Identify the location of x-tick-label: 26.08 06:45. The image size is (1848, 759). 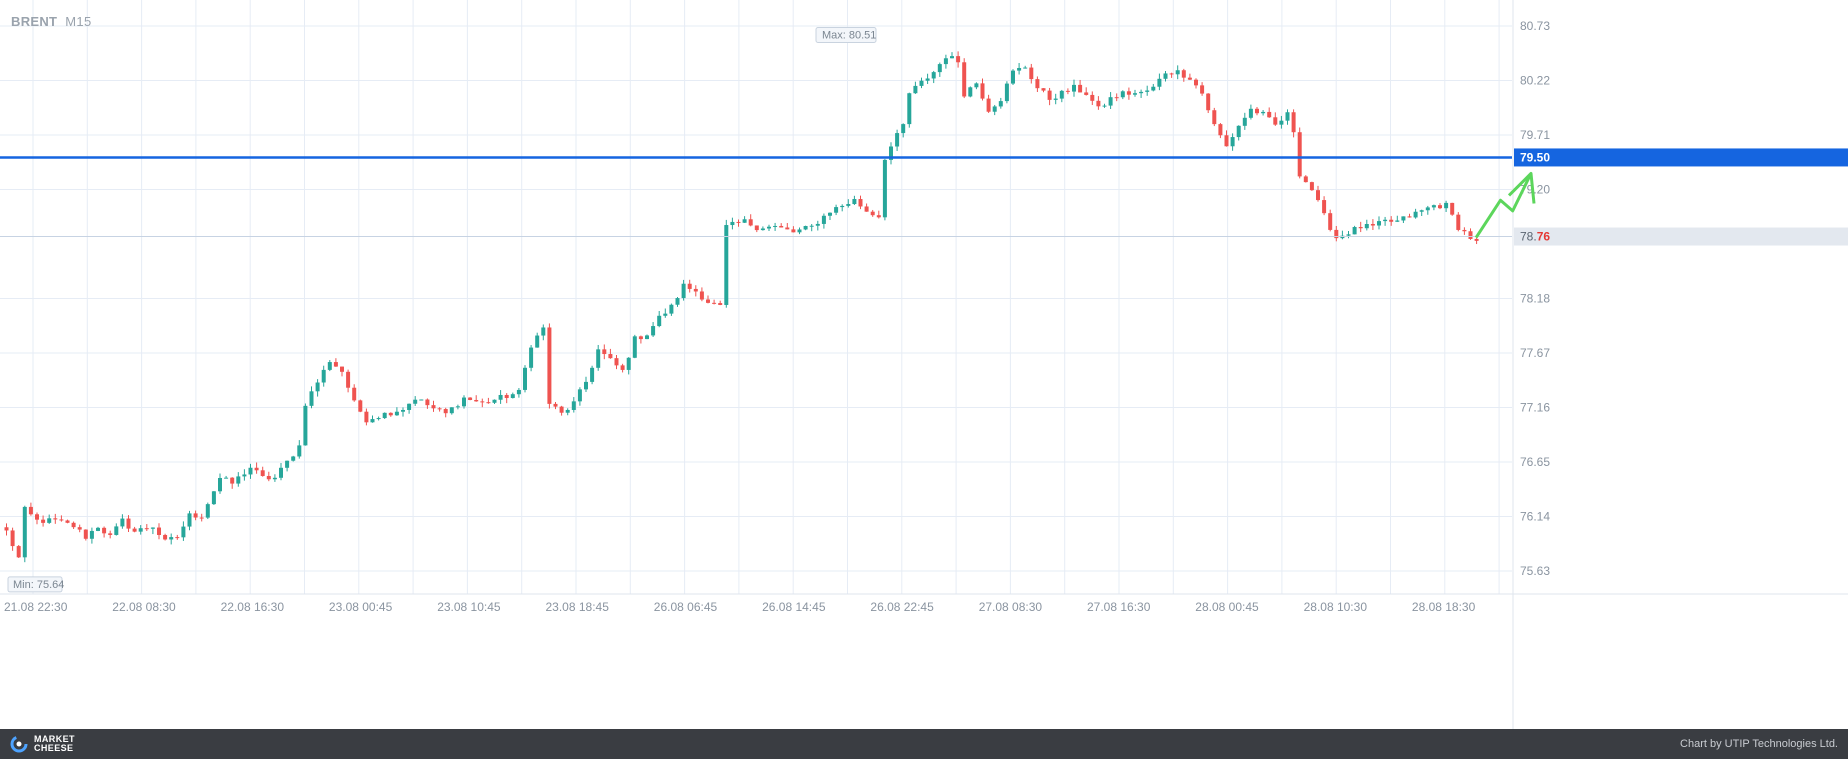
(686, 607).